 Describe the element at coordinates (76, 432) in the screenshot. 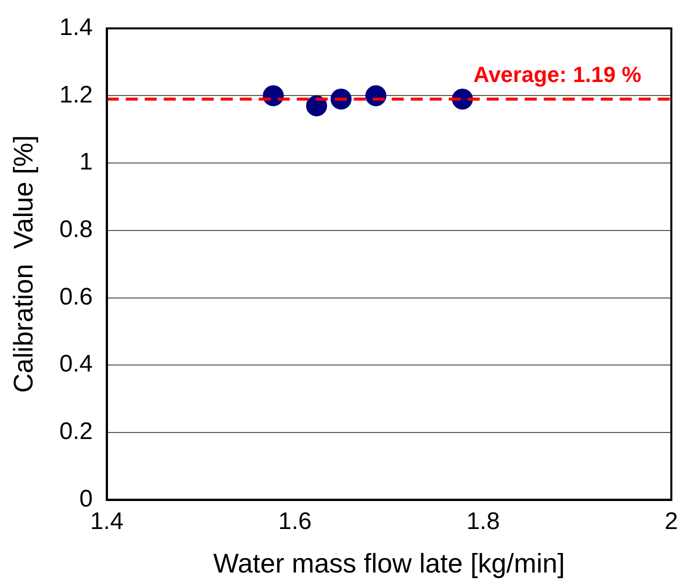

I see `y-tick-label: 0.2` at that location.